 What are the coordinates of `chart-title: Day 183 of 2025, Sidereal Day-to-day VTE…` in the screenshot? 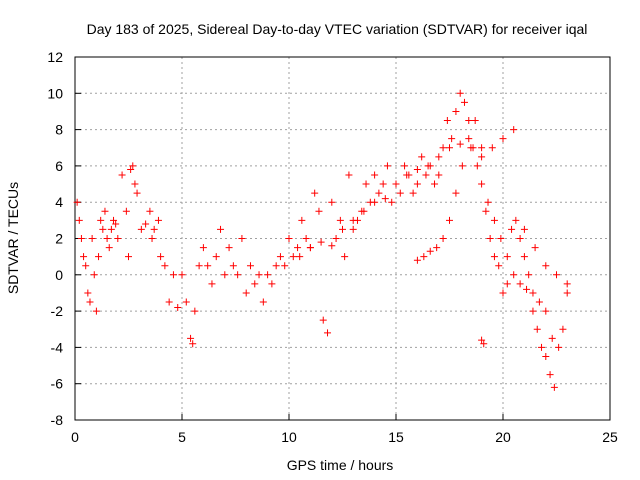 It's located at (337, 29).